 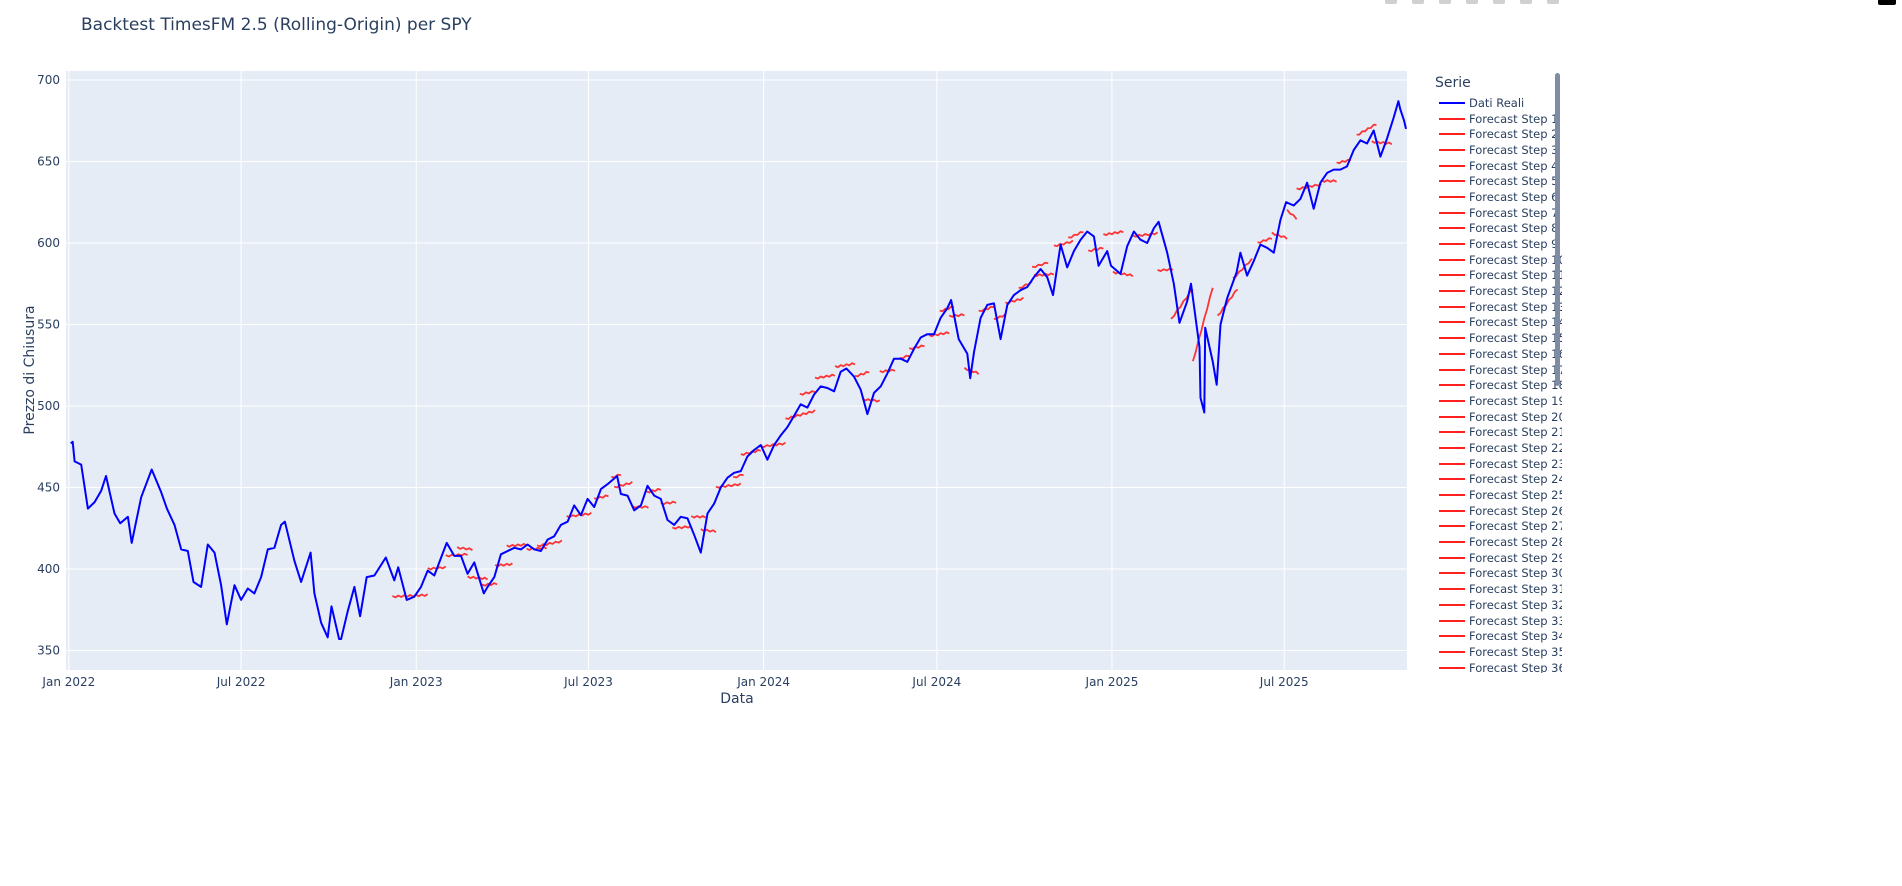 What do you see at coordinates (1515, 589) in the screenshot?
I see `legend-label: Forecast Step 31` at bounding box center [1515, 589].